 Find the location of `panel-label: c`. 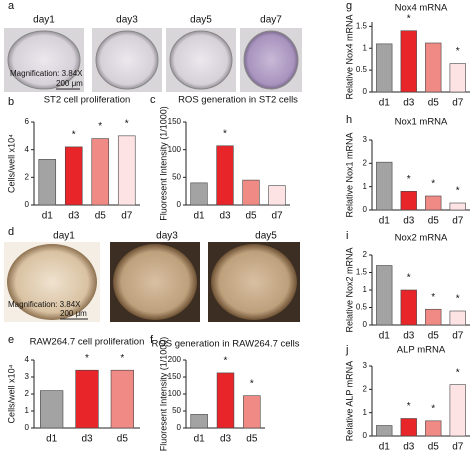

panel-label: c is located at coordinates (153, 100).